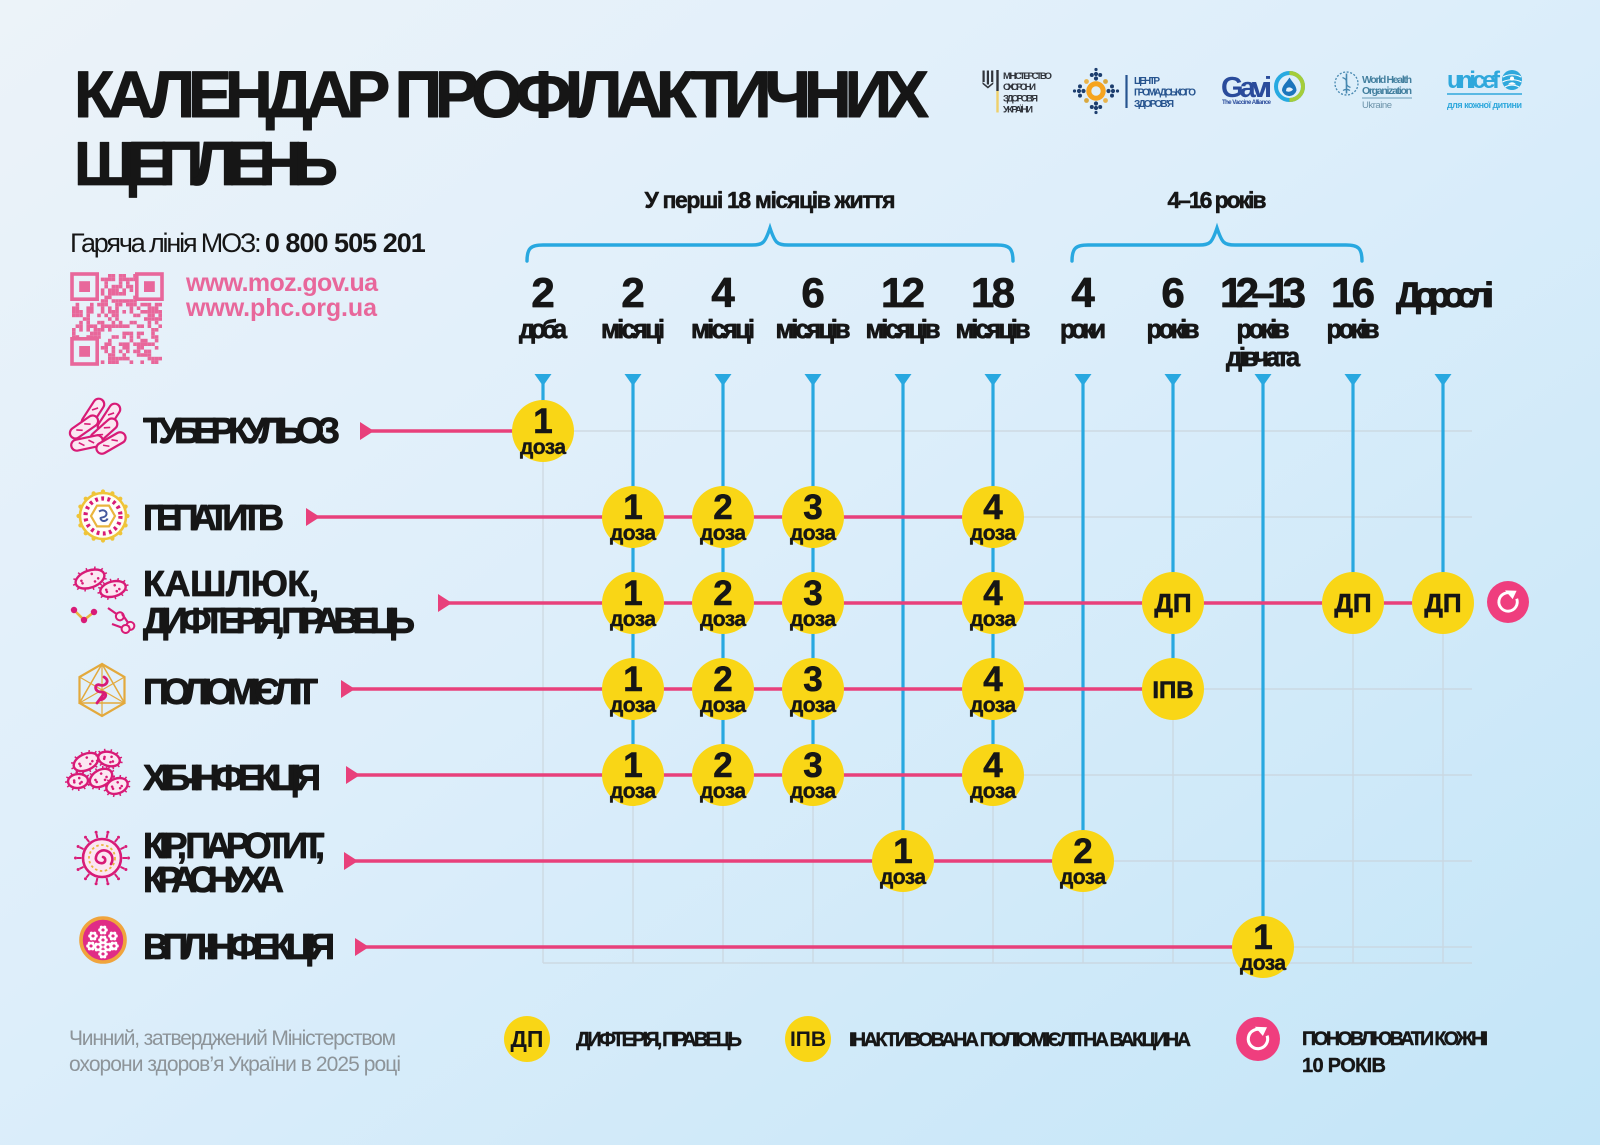 The width and height of the screenshot is (1600, 1145). I want to click on svg-text: УКРАЇНИ, so click(1018, 110).